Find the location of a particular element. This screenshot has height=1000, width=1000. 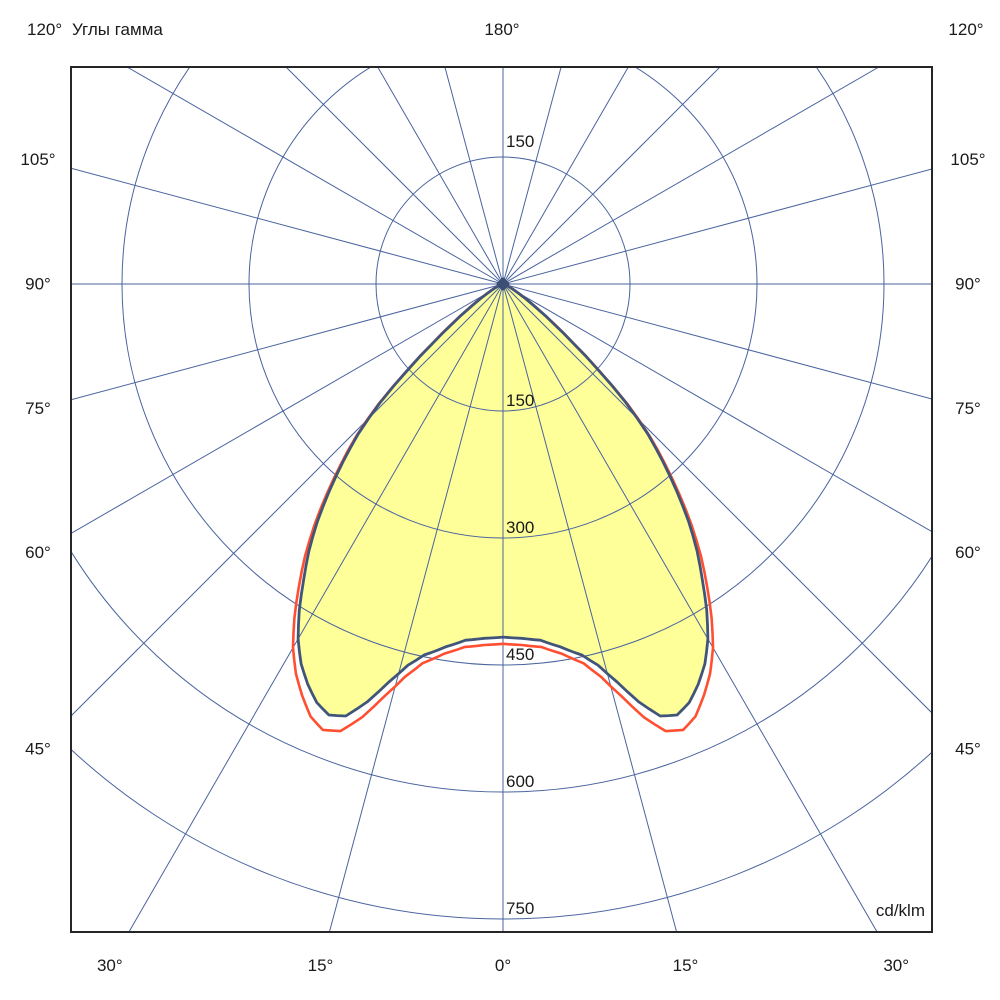

radial-tick-label: 600 is located at coordinates (520, 781).